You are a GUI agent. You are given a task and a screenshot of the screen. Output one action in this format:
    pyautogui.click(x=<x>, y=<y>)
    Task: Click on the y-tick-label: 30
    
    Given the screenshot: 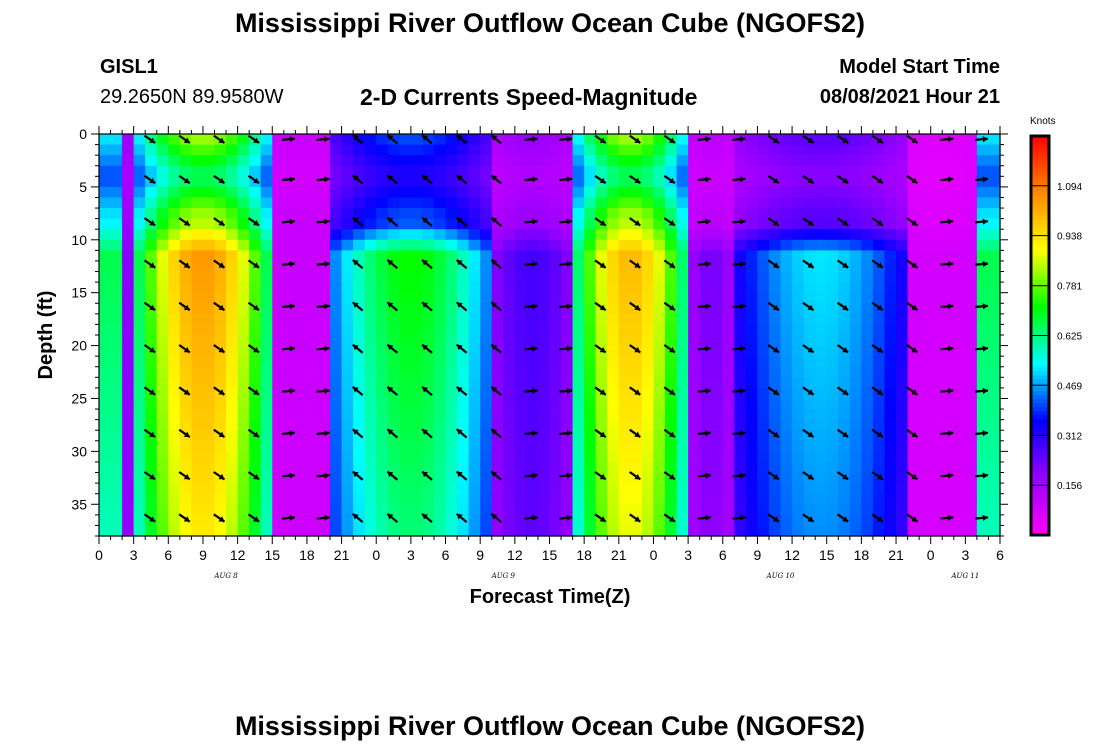 What is the action you would take?
    pyautogui.click(x=79, y=451)
    